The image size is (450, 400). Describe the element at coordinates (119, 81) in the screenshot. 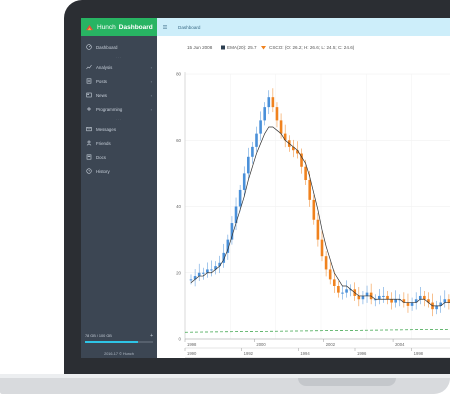

I see `sidebar-item-posts: Posts ›` at that location.